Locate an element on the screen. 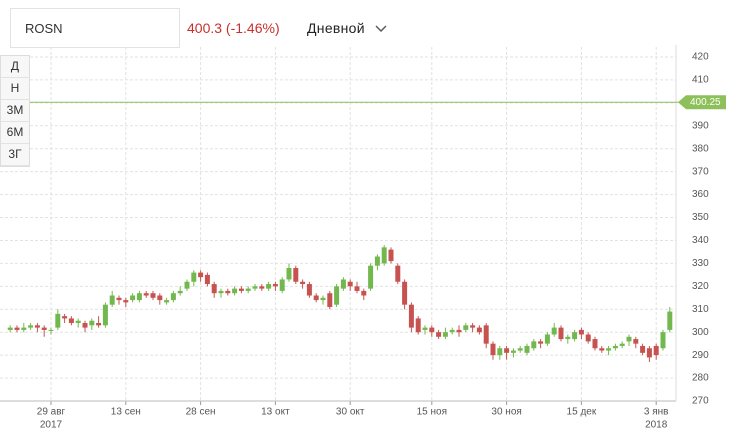 The height and width of the screenshot is (443, 734). y-tick-label: 380 is located at coordinates (700, 148).